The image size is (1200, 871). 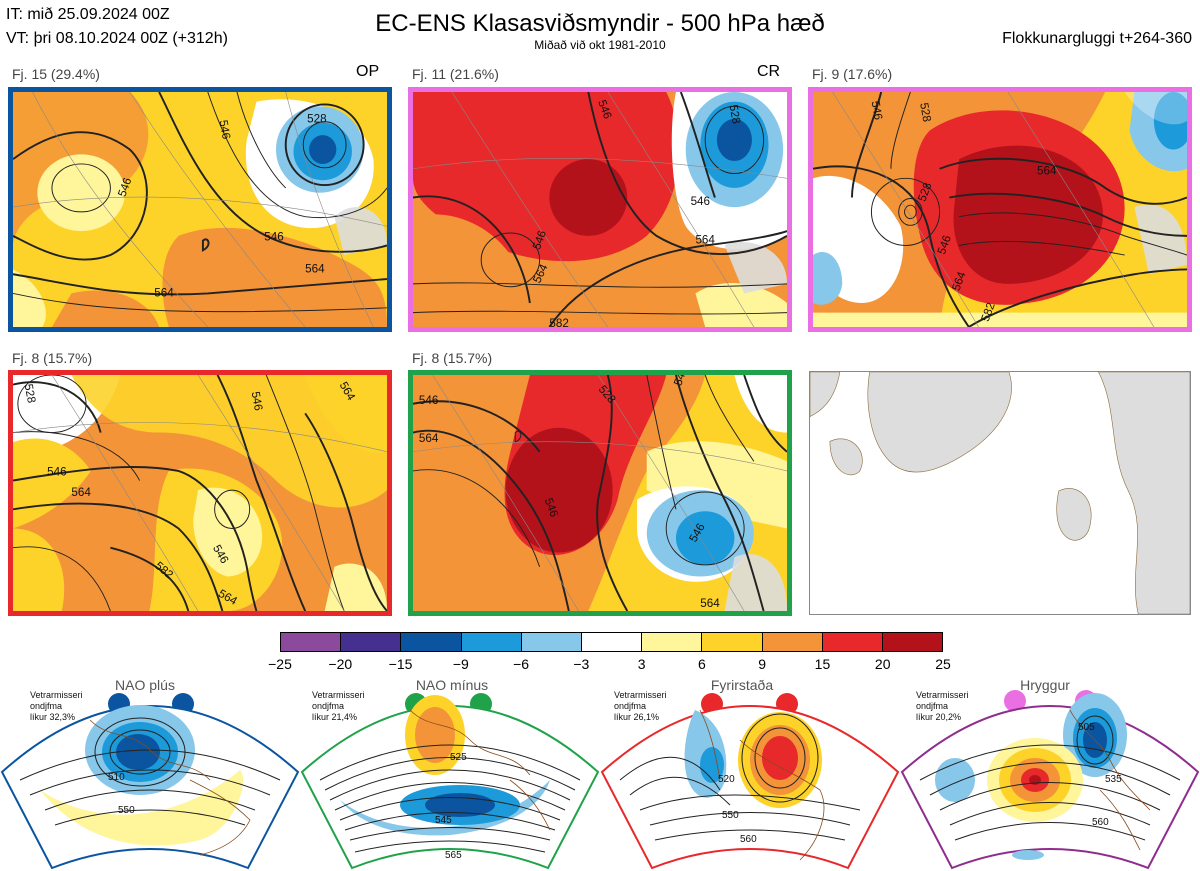 What do you see at coordinates (1045, 685) in the screenshot?
I see `regime-4-title: Hryggur` at bounding box center [1045, 685].